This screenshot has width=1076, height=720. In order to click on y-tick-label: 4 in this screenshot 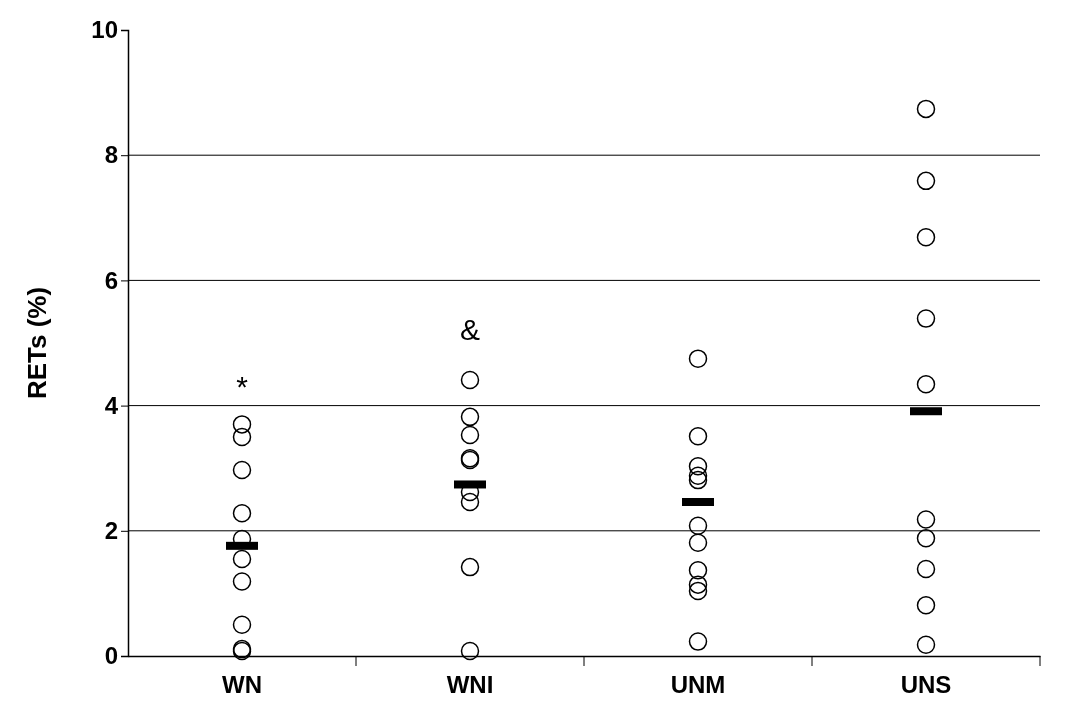, I will do `click(111, 405)`.